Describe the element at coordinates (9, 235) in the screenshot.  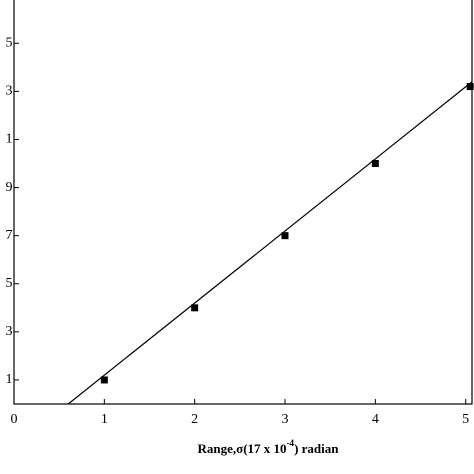
I see `y-tick-label: 7` at that location.